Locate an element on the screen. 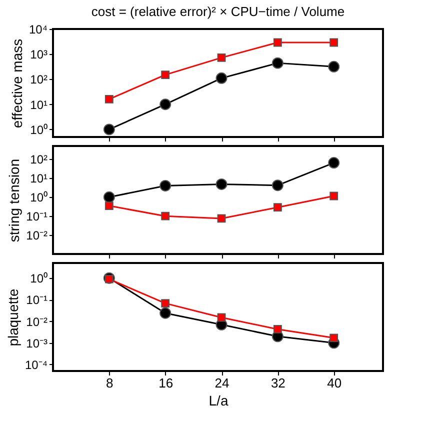 This screenshot has height=437, width=425. y-tick-label: 10⁴ is located at coordinates (38, 29).